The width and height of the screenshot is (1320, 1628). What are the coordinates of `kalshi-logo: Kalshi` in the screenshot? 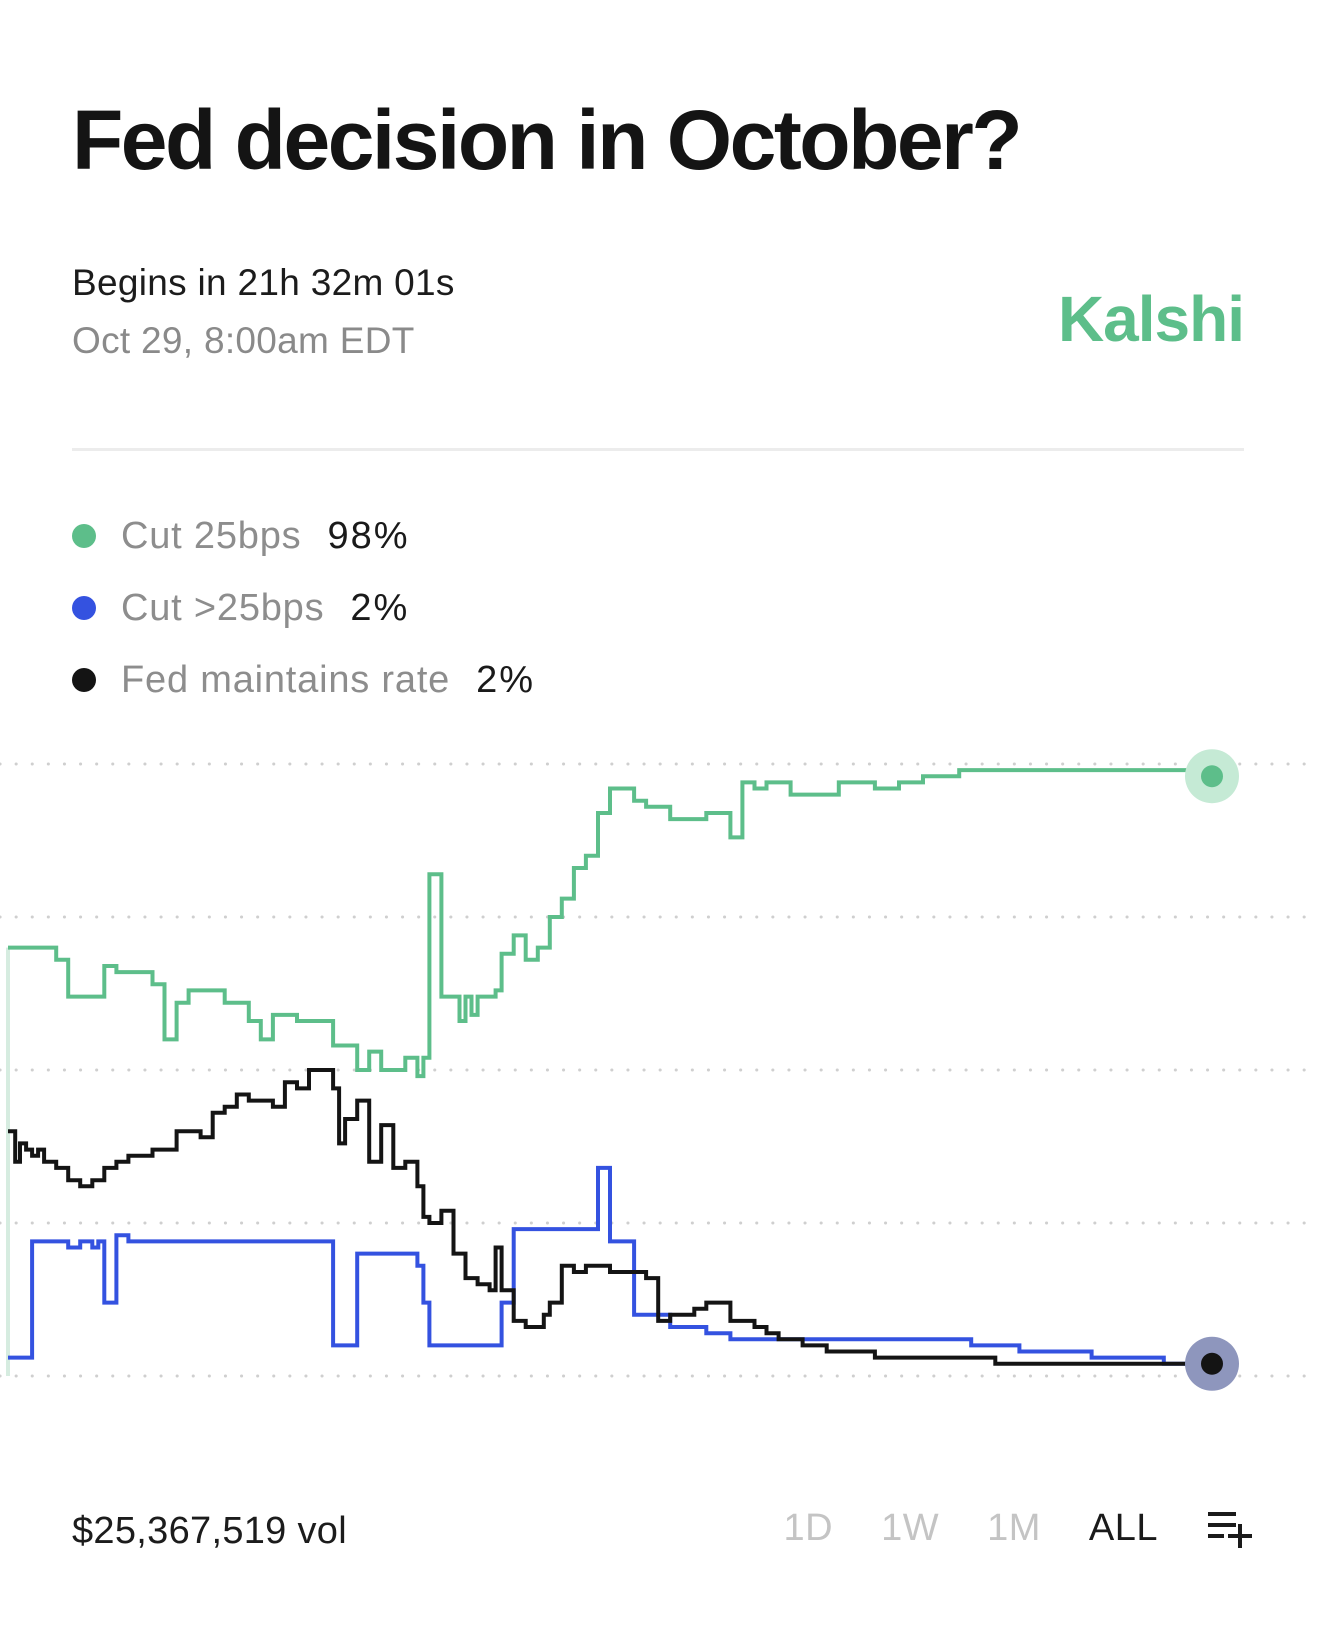 It's located at (1151, 319).